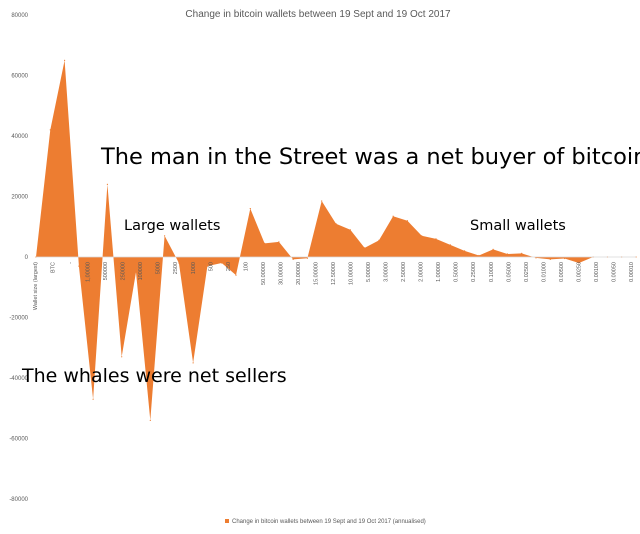 This screenshot has height=534, width=640. What do you see at coordinates (281, 273) in the screenshot?
I see `x-tick-label: 30.00000` at bounding box center [281, 273].